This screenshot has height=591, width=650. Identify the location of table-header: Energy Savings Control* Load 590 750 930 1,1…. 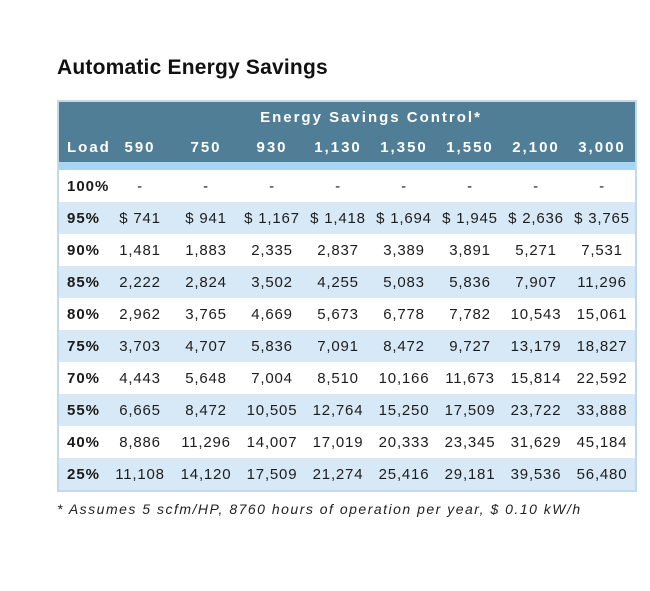
(347, 136).